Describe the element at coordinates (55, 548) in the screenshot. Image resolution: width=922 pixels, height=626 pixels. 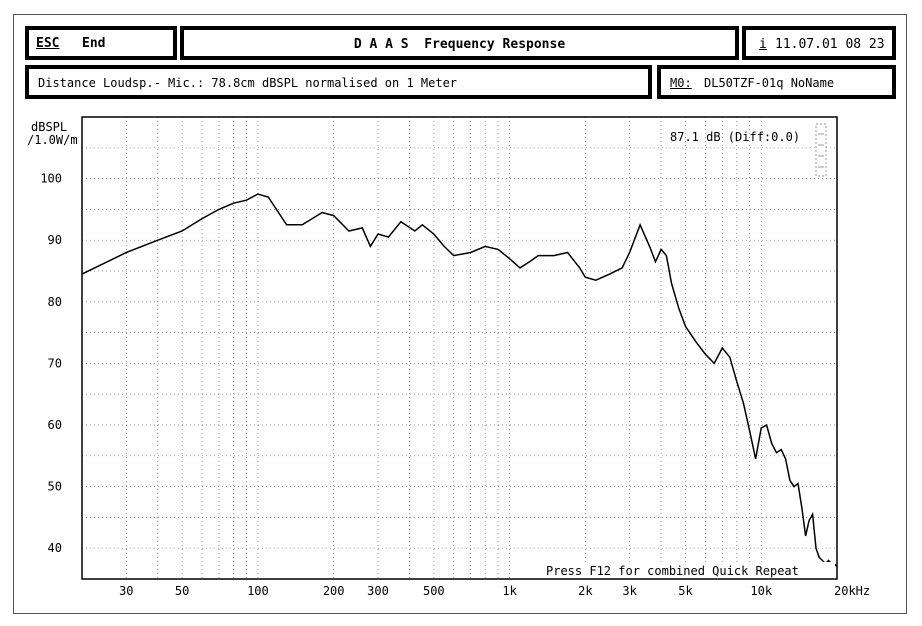
I see `y-tick-label: 40` at that location.